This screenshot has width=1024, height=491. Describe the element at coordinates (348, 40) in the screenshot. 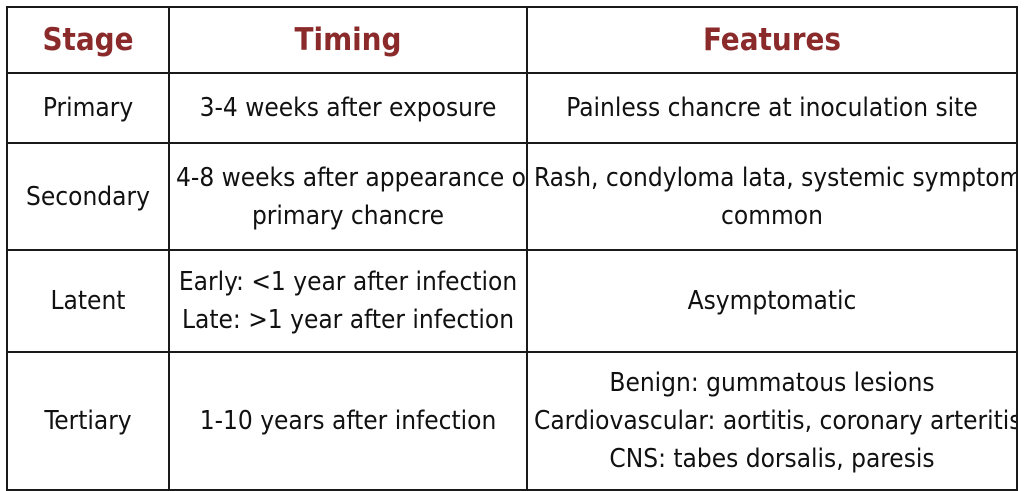

I see `header-timing: Timing` at that location.